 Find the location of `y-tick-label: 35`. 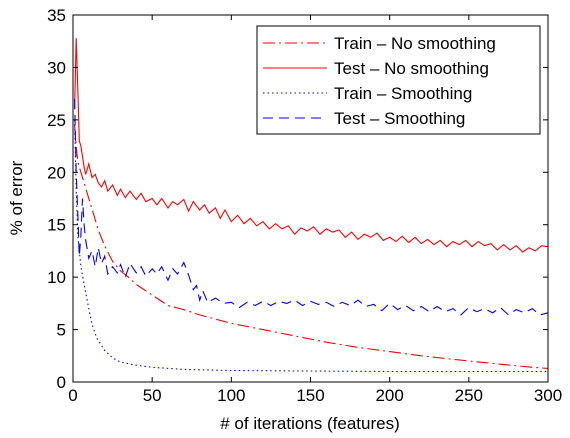

y-tick-label: 35 is located at coordinates (56, 15).